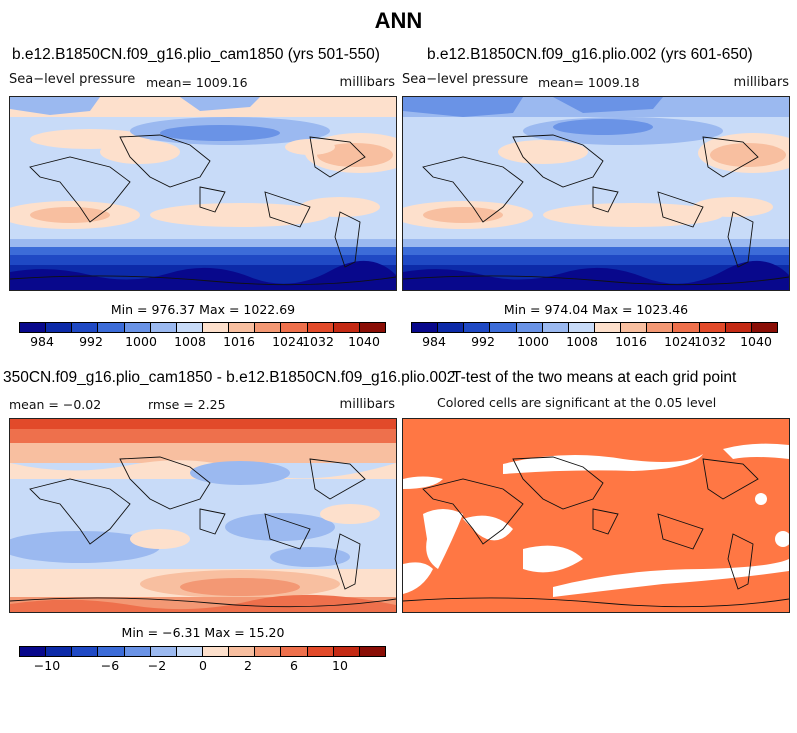 This screenshot has height=733, width=797. What do you see at coordinates (197, 82) in the screenshot?
I see `panel-a-mean: mean= 1009.16` at bounding box center [197, 82].